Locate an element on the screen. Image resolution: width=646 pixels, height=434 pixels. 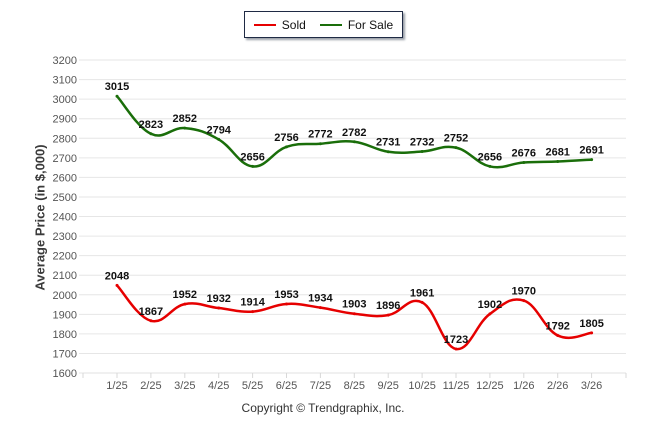
y-tick-label: 1700 is located at coordinates (65, 354).